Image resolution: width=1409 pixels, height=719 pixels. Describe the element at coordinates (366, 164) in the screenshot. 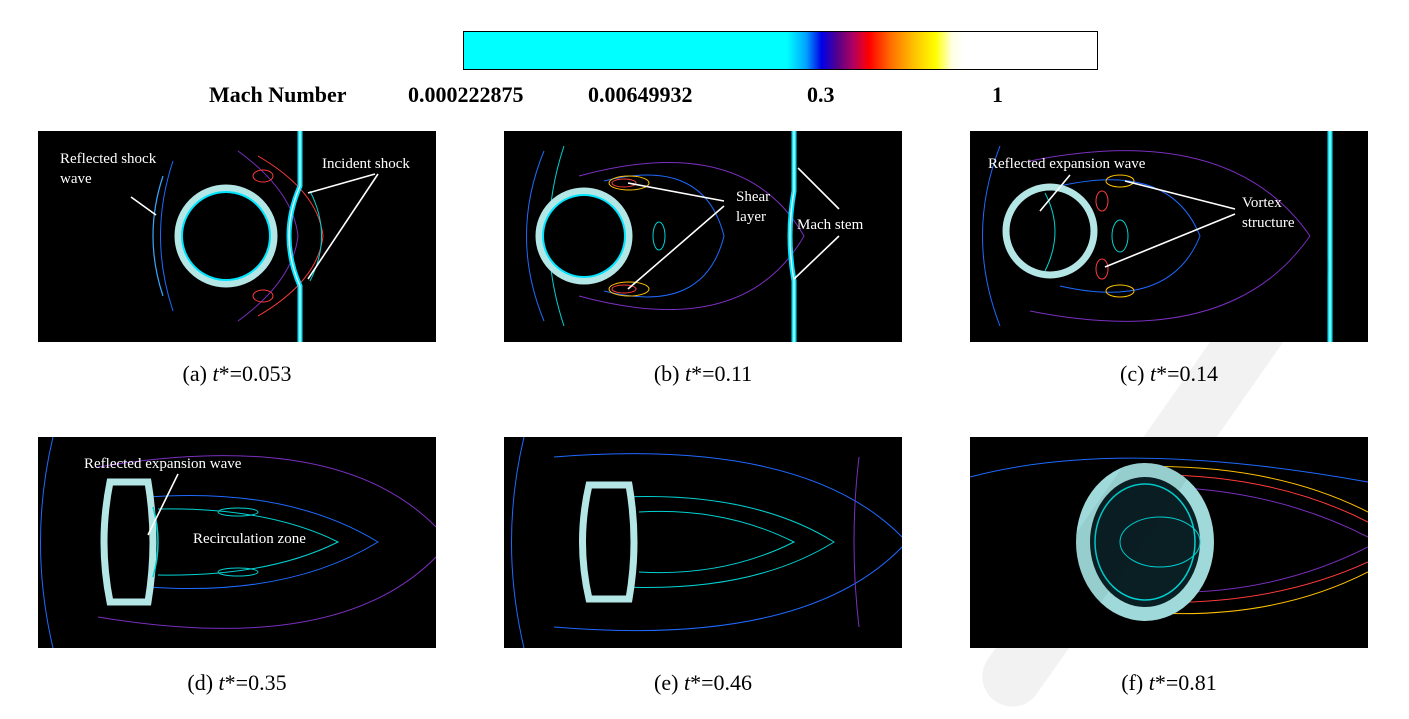

I see `annotation-incident-shock: Incident shock` at that location.